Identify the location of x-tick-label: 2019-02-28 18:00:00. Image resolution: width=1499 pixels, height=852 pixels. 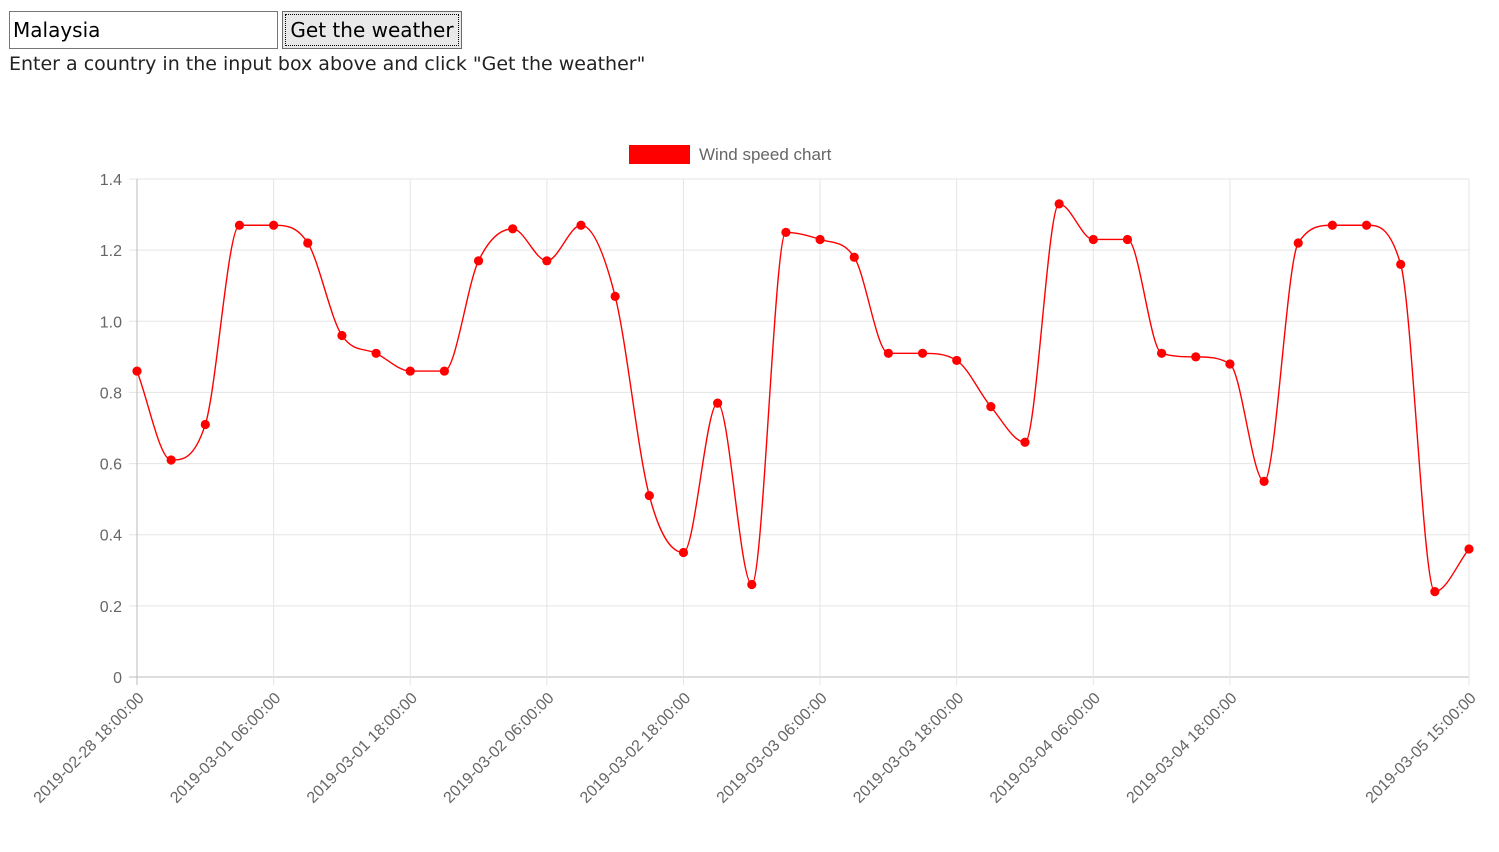
(89, 748).